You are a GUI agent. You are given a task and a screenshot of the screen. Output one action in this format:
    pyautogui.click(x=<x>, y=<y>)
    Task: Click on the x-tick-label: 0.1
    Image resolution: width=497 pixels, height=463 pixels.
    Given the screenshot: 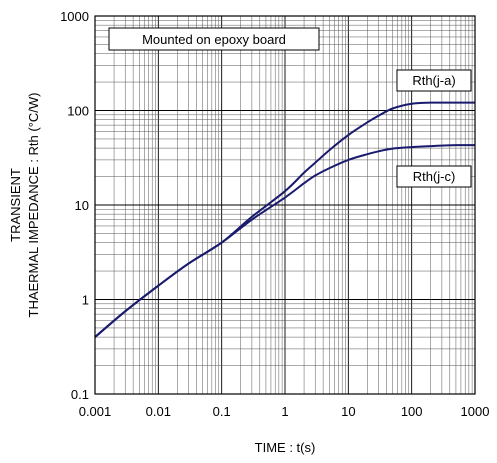 What is the action you would take?
    pyautogui.click(x=222, y=411)
    